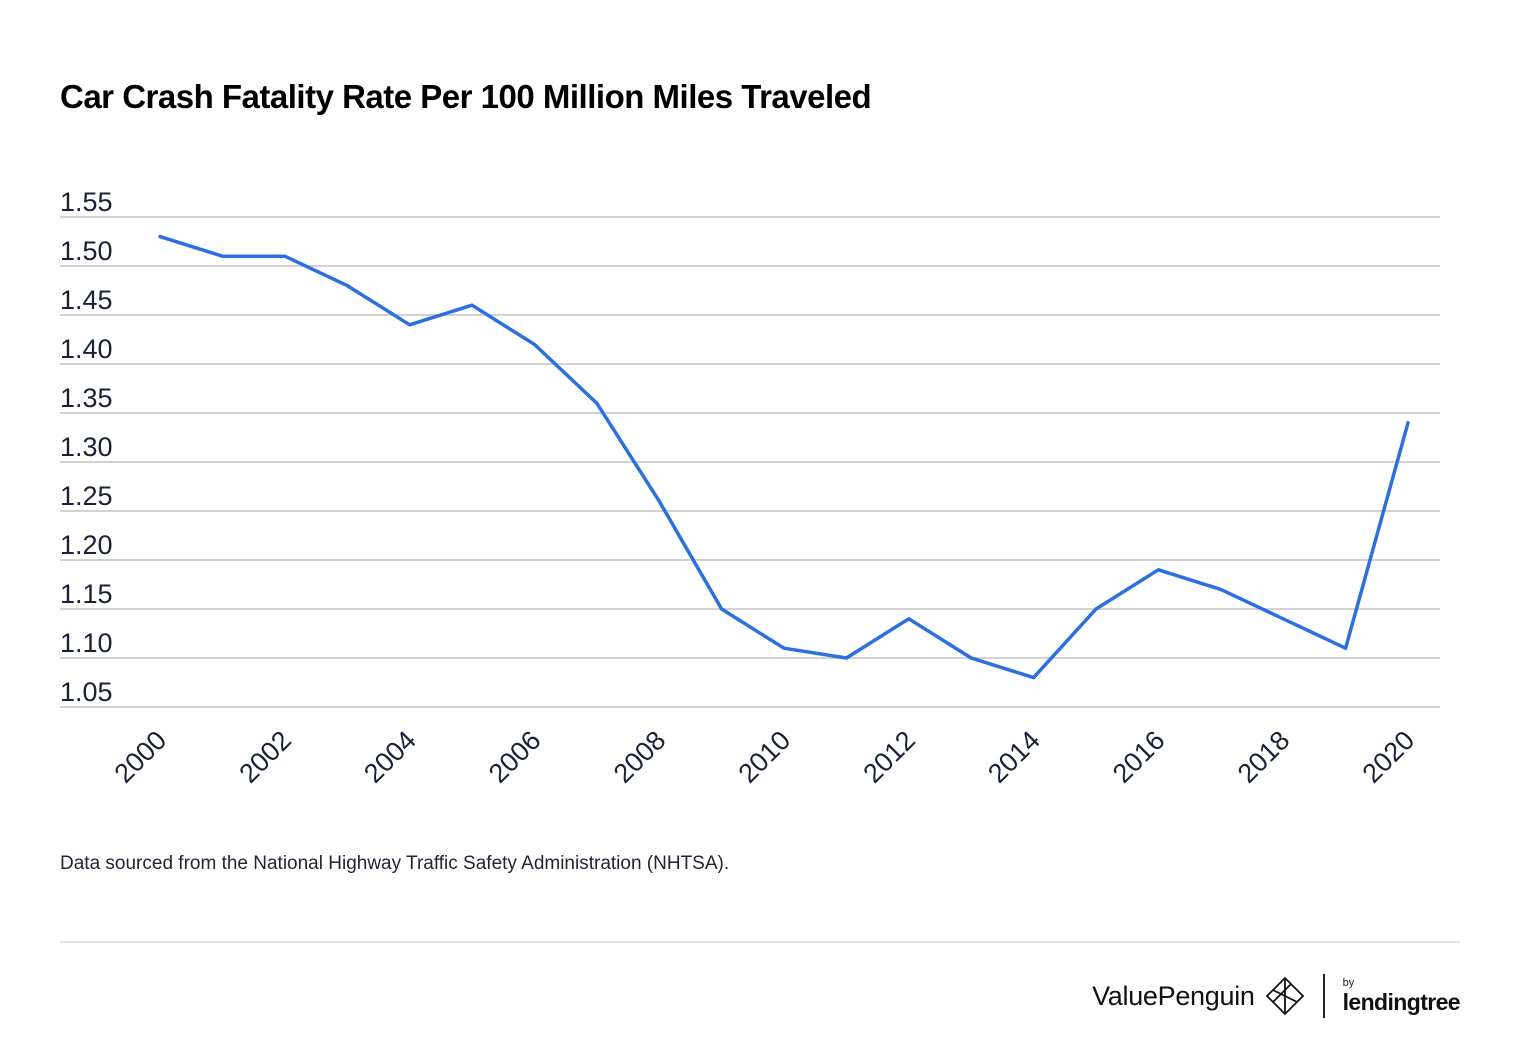 The width and height of the screenshot is (1520, 1052). What do you see at coordinates (1323, 996) in the screenshot?
I see `brand-separator` at bounding box center [1323, 996].